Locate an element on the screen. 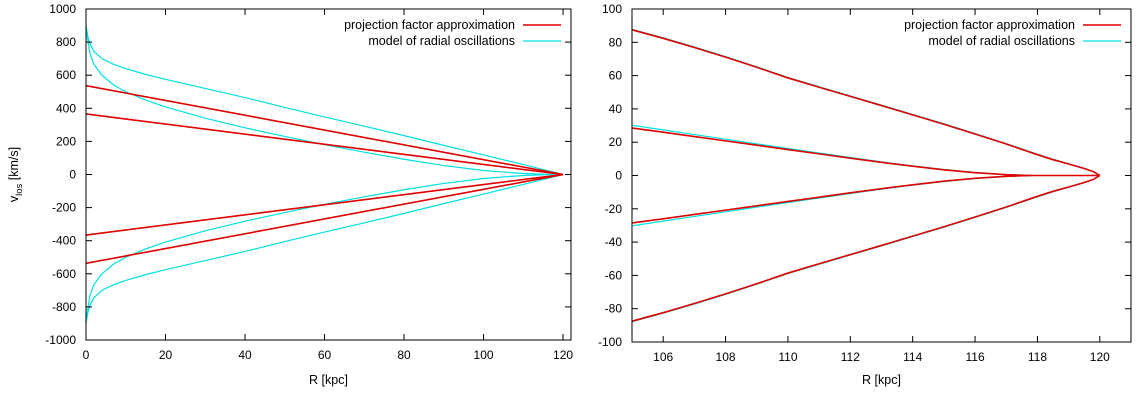 This screenshot has width=1136, height=394. y-tick-label: 800 is located at coordinates (66, 42).